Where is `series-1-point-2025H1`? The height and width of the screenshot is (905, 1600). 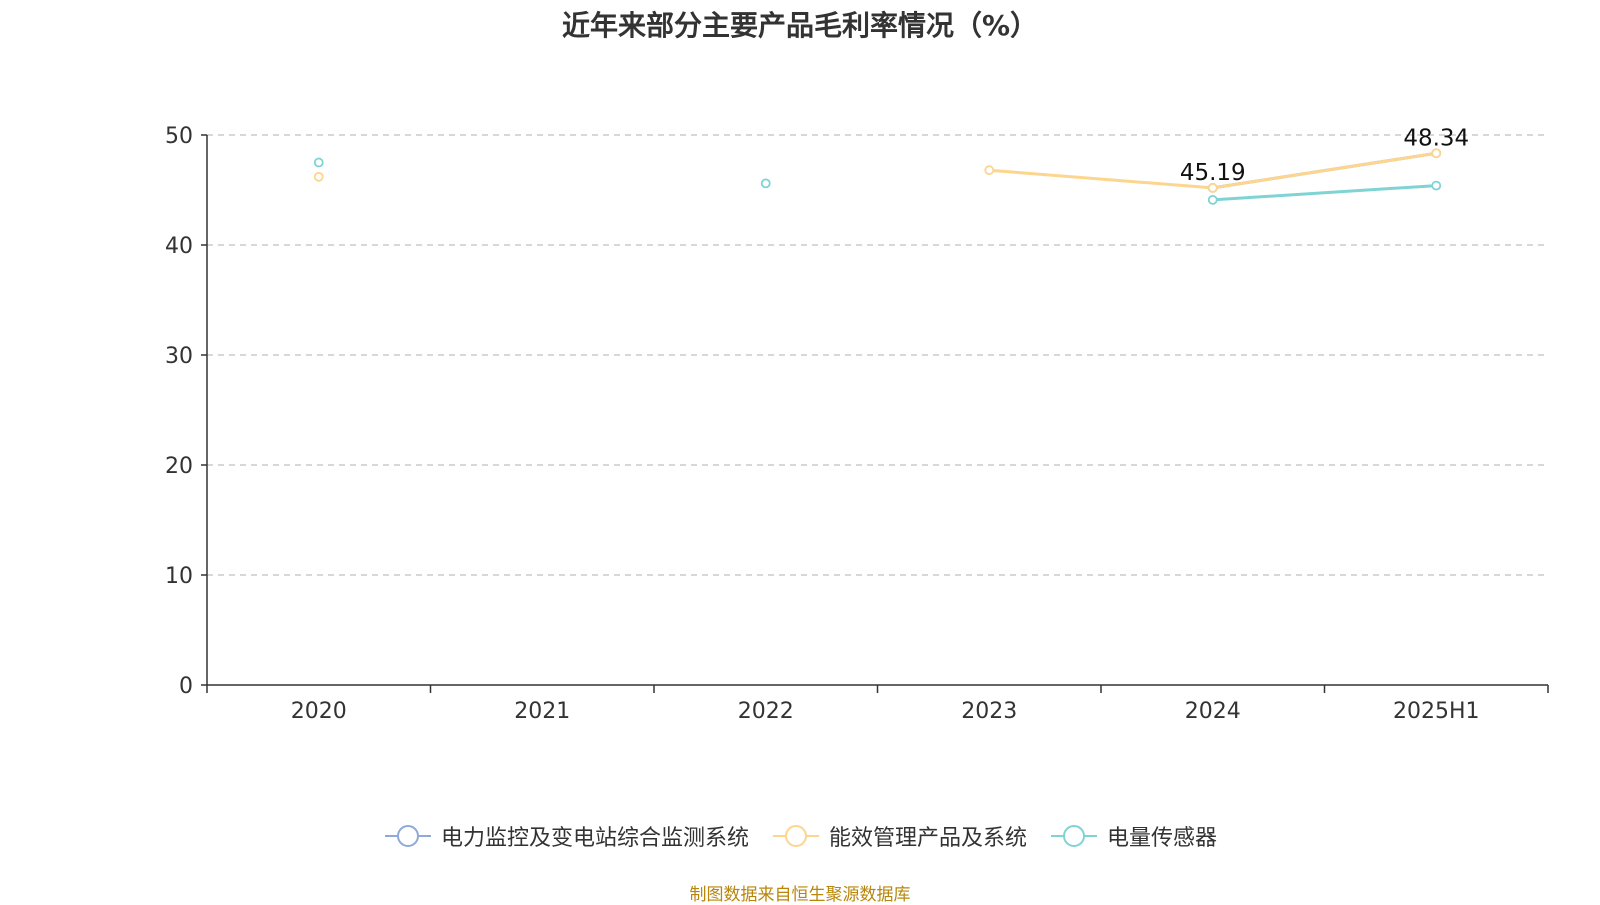 series-1-point-2025H1 is located at coordinates (1436, 153).